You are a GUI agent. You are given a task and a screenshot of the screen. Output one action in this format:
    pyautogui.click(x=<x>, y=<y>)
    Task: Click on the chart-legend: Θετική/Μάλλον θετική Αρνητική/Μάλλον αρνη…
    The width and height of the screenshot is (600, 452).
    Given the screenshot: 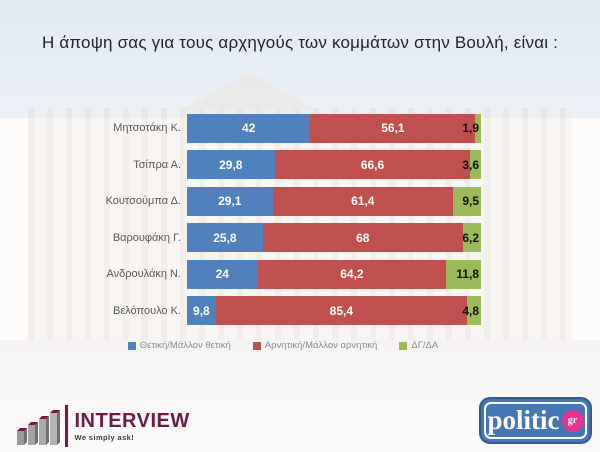 What is the action you would take?
    pyautogui.click(x=283, y=345)
    